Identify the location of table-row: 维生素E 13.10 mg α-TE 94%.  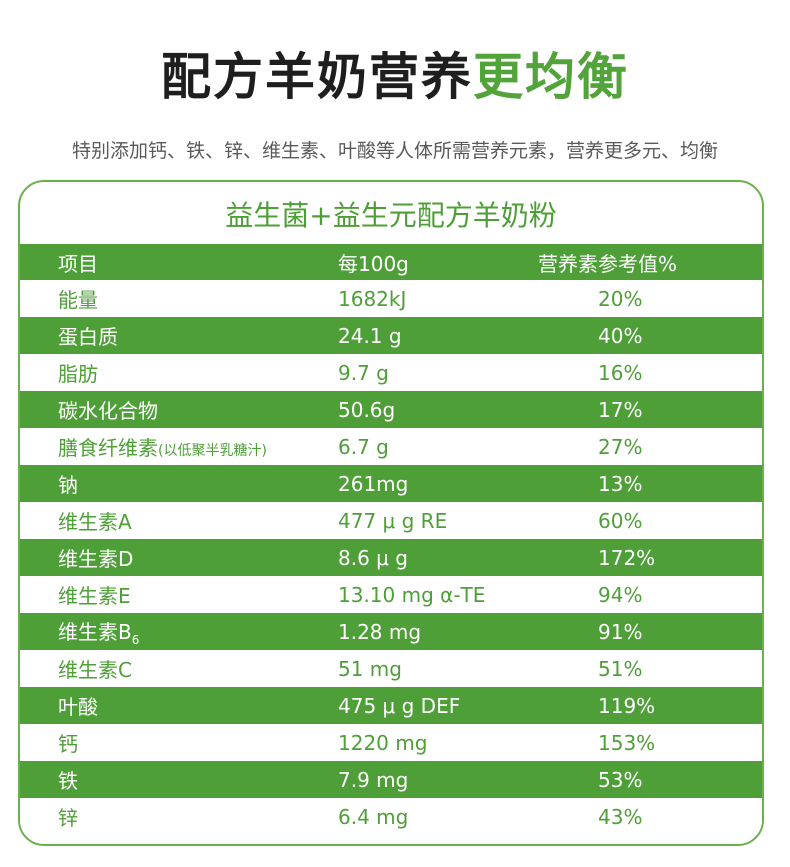
(391, 594).